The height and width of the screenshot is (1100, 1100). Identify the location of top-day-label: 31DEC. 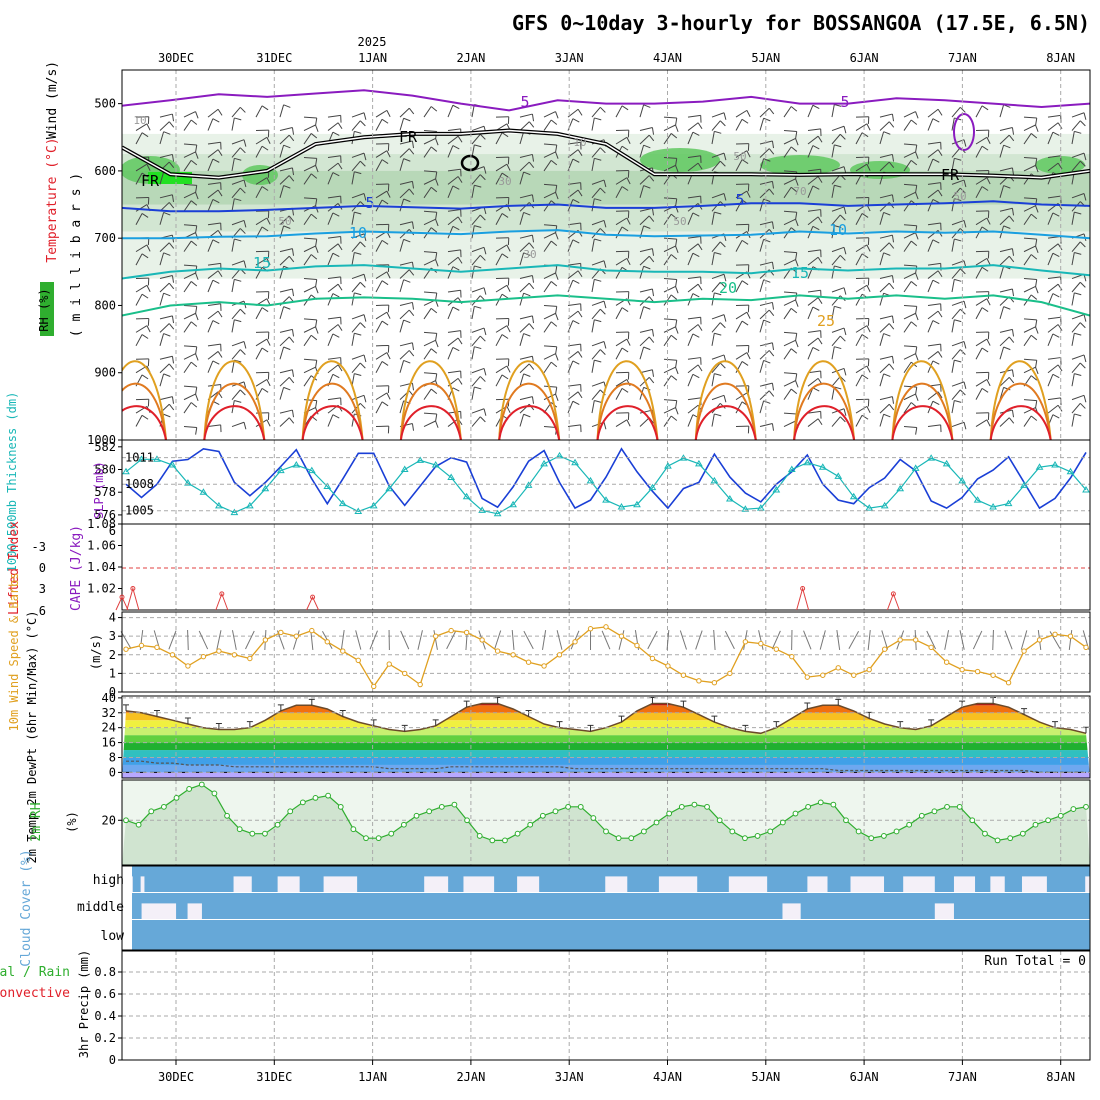
(274, 58).